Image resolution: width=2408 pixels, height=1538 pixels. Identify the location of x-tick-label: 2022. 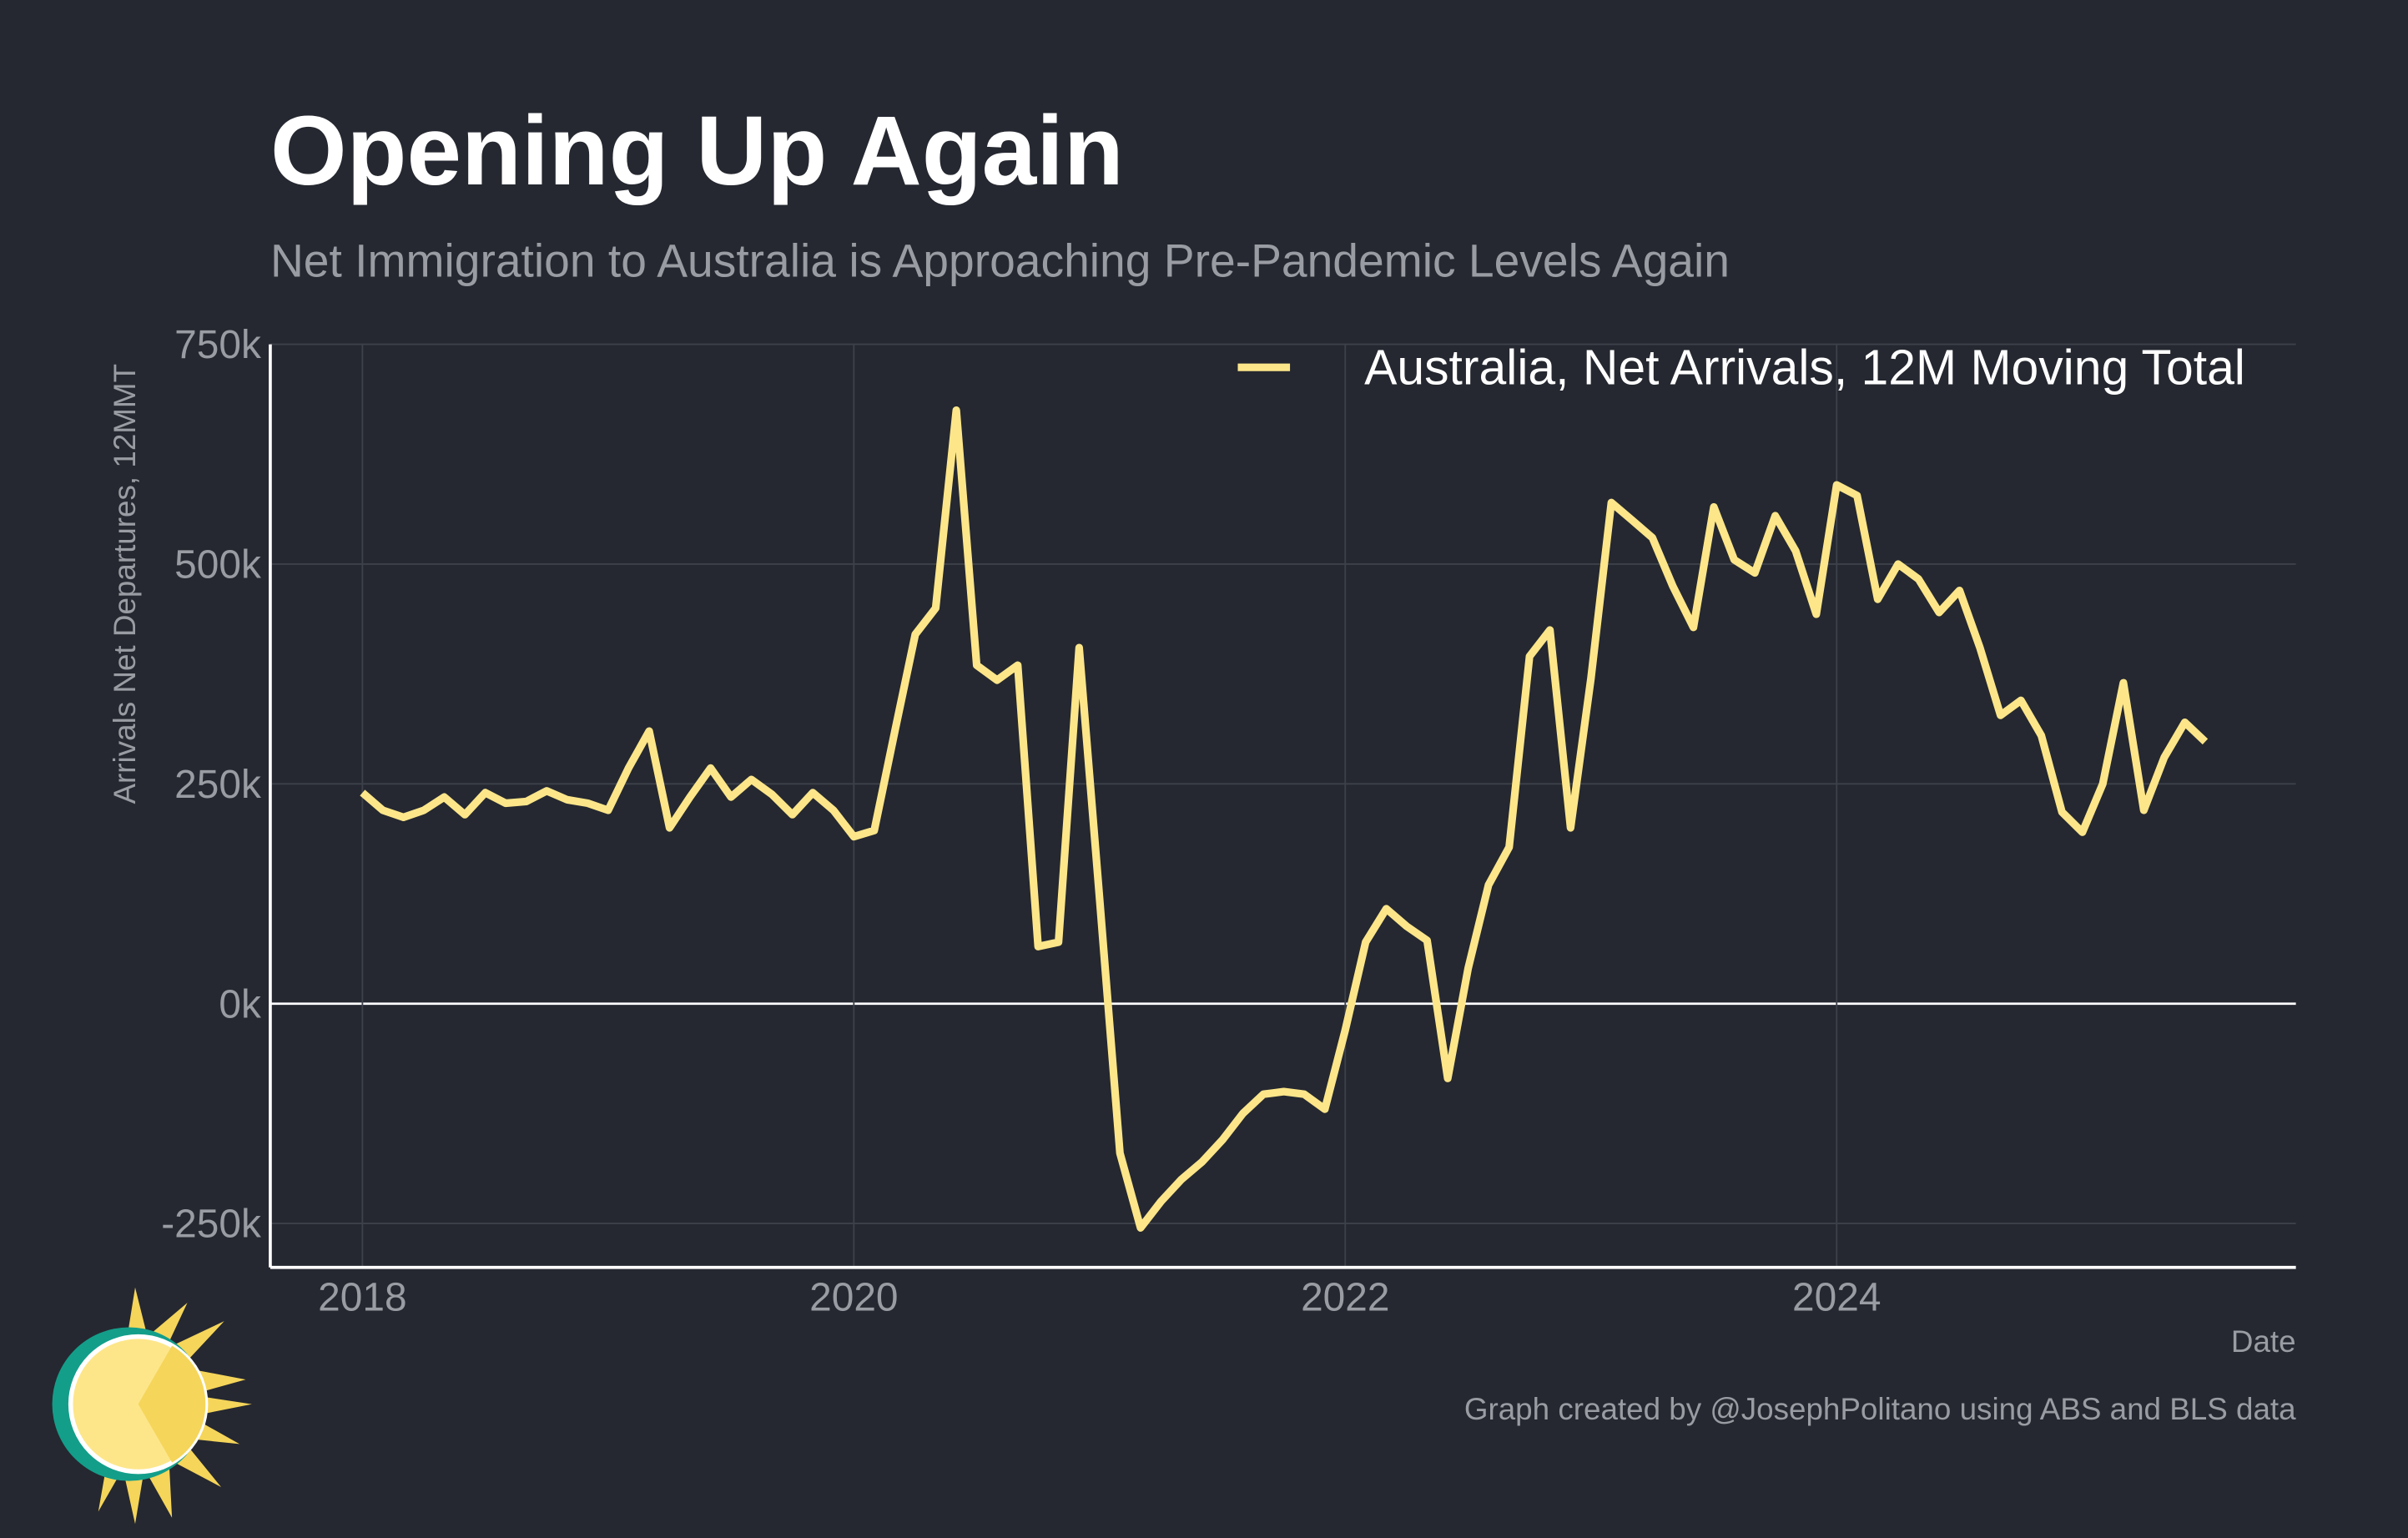
(1345, 1297).